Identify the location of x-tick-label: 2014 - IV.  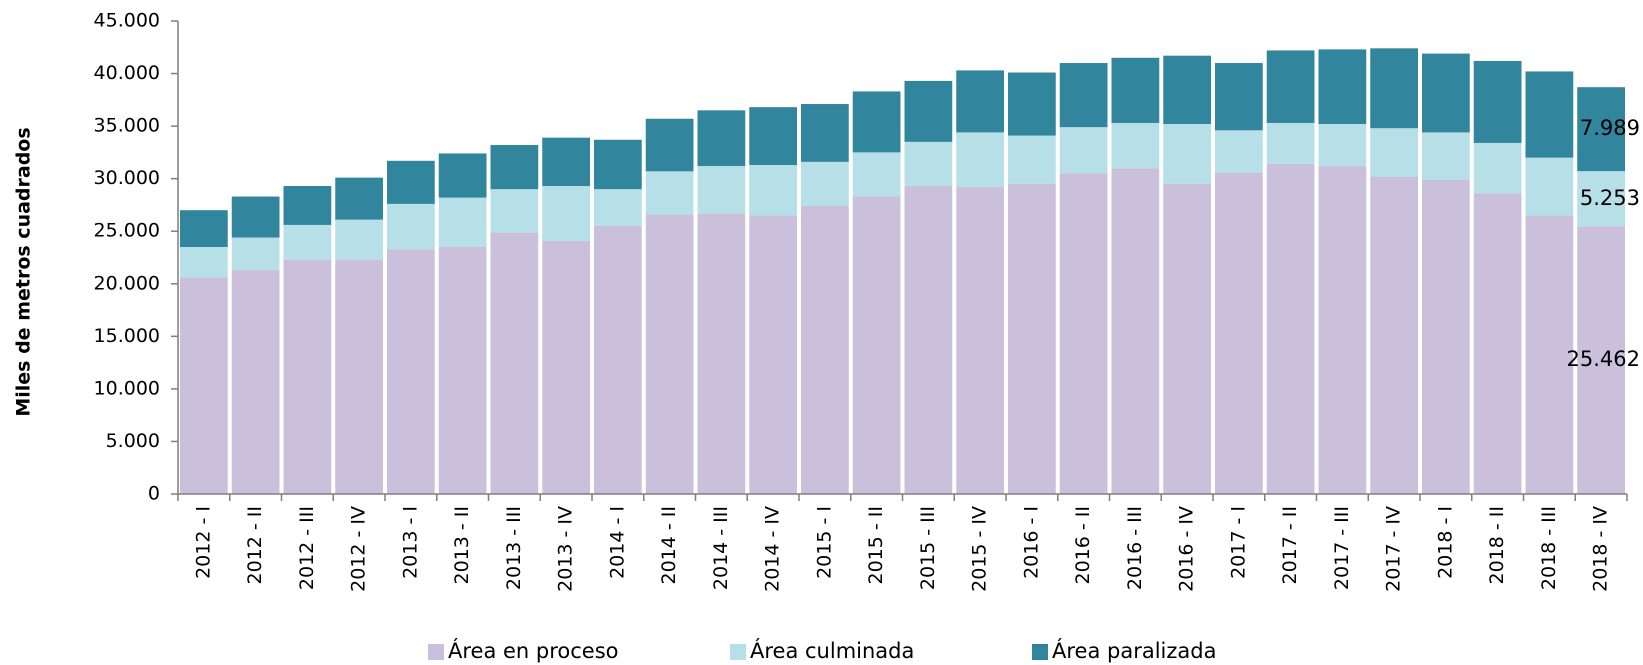
(773, 549).